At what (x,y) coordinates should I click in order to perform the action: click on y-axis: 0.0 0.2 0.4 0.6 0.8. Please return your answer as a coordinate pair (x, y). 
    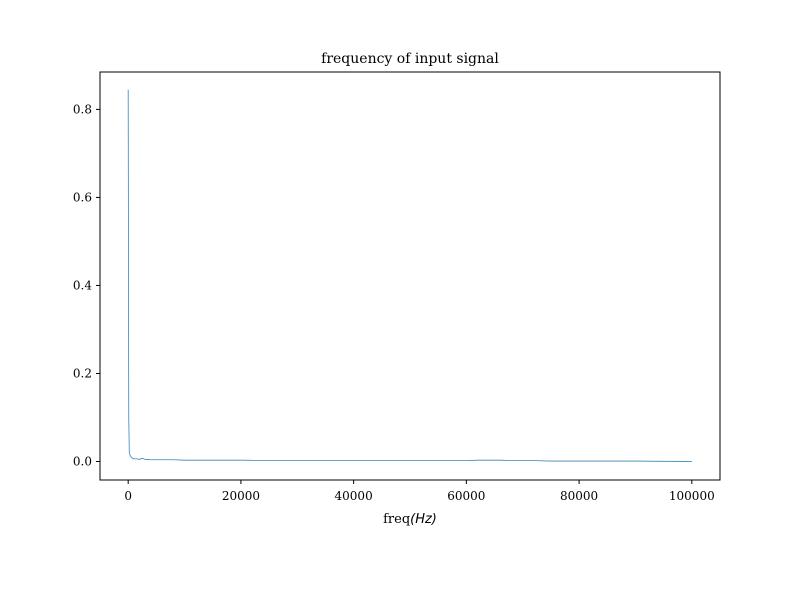
    Looking at the image, I should click on (86, 285).